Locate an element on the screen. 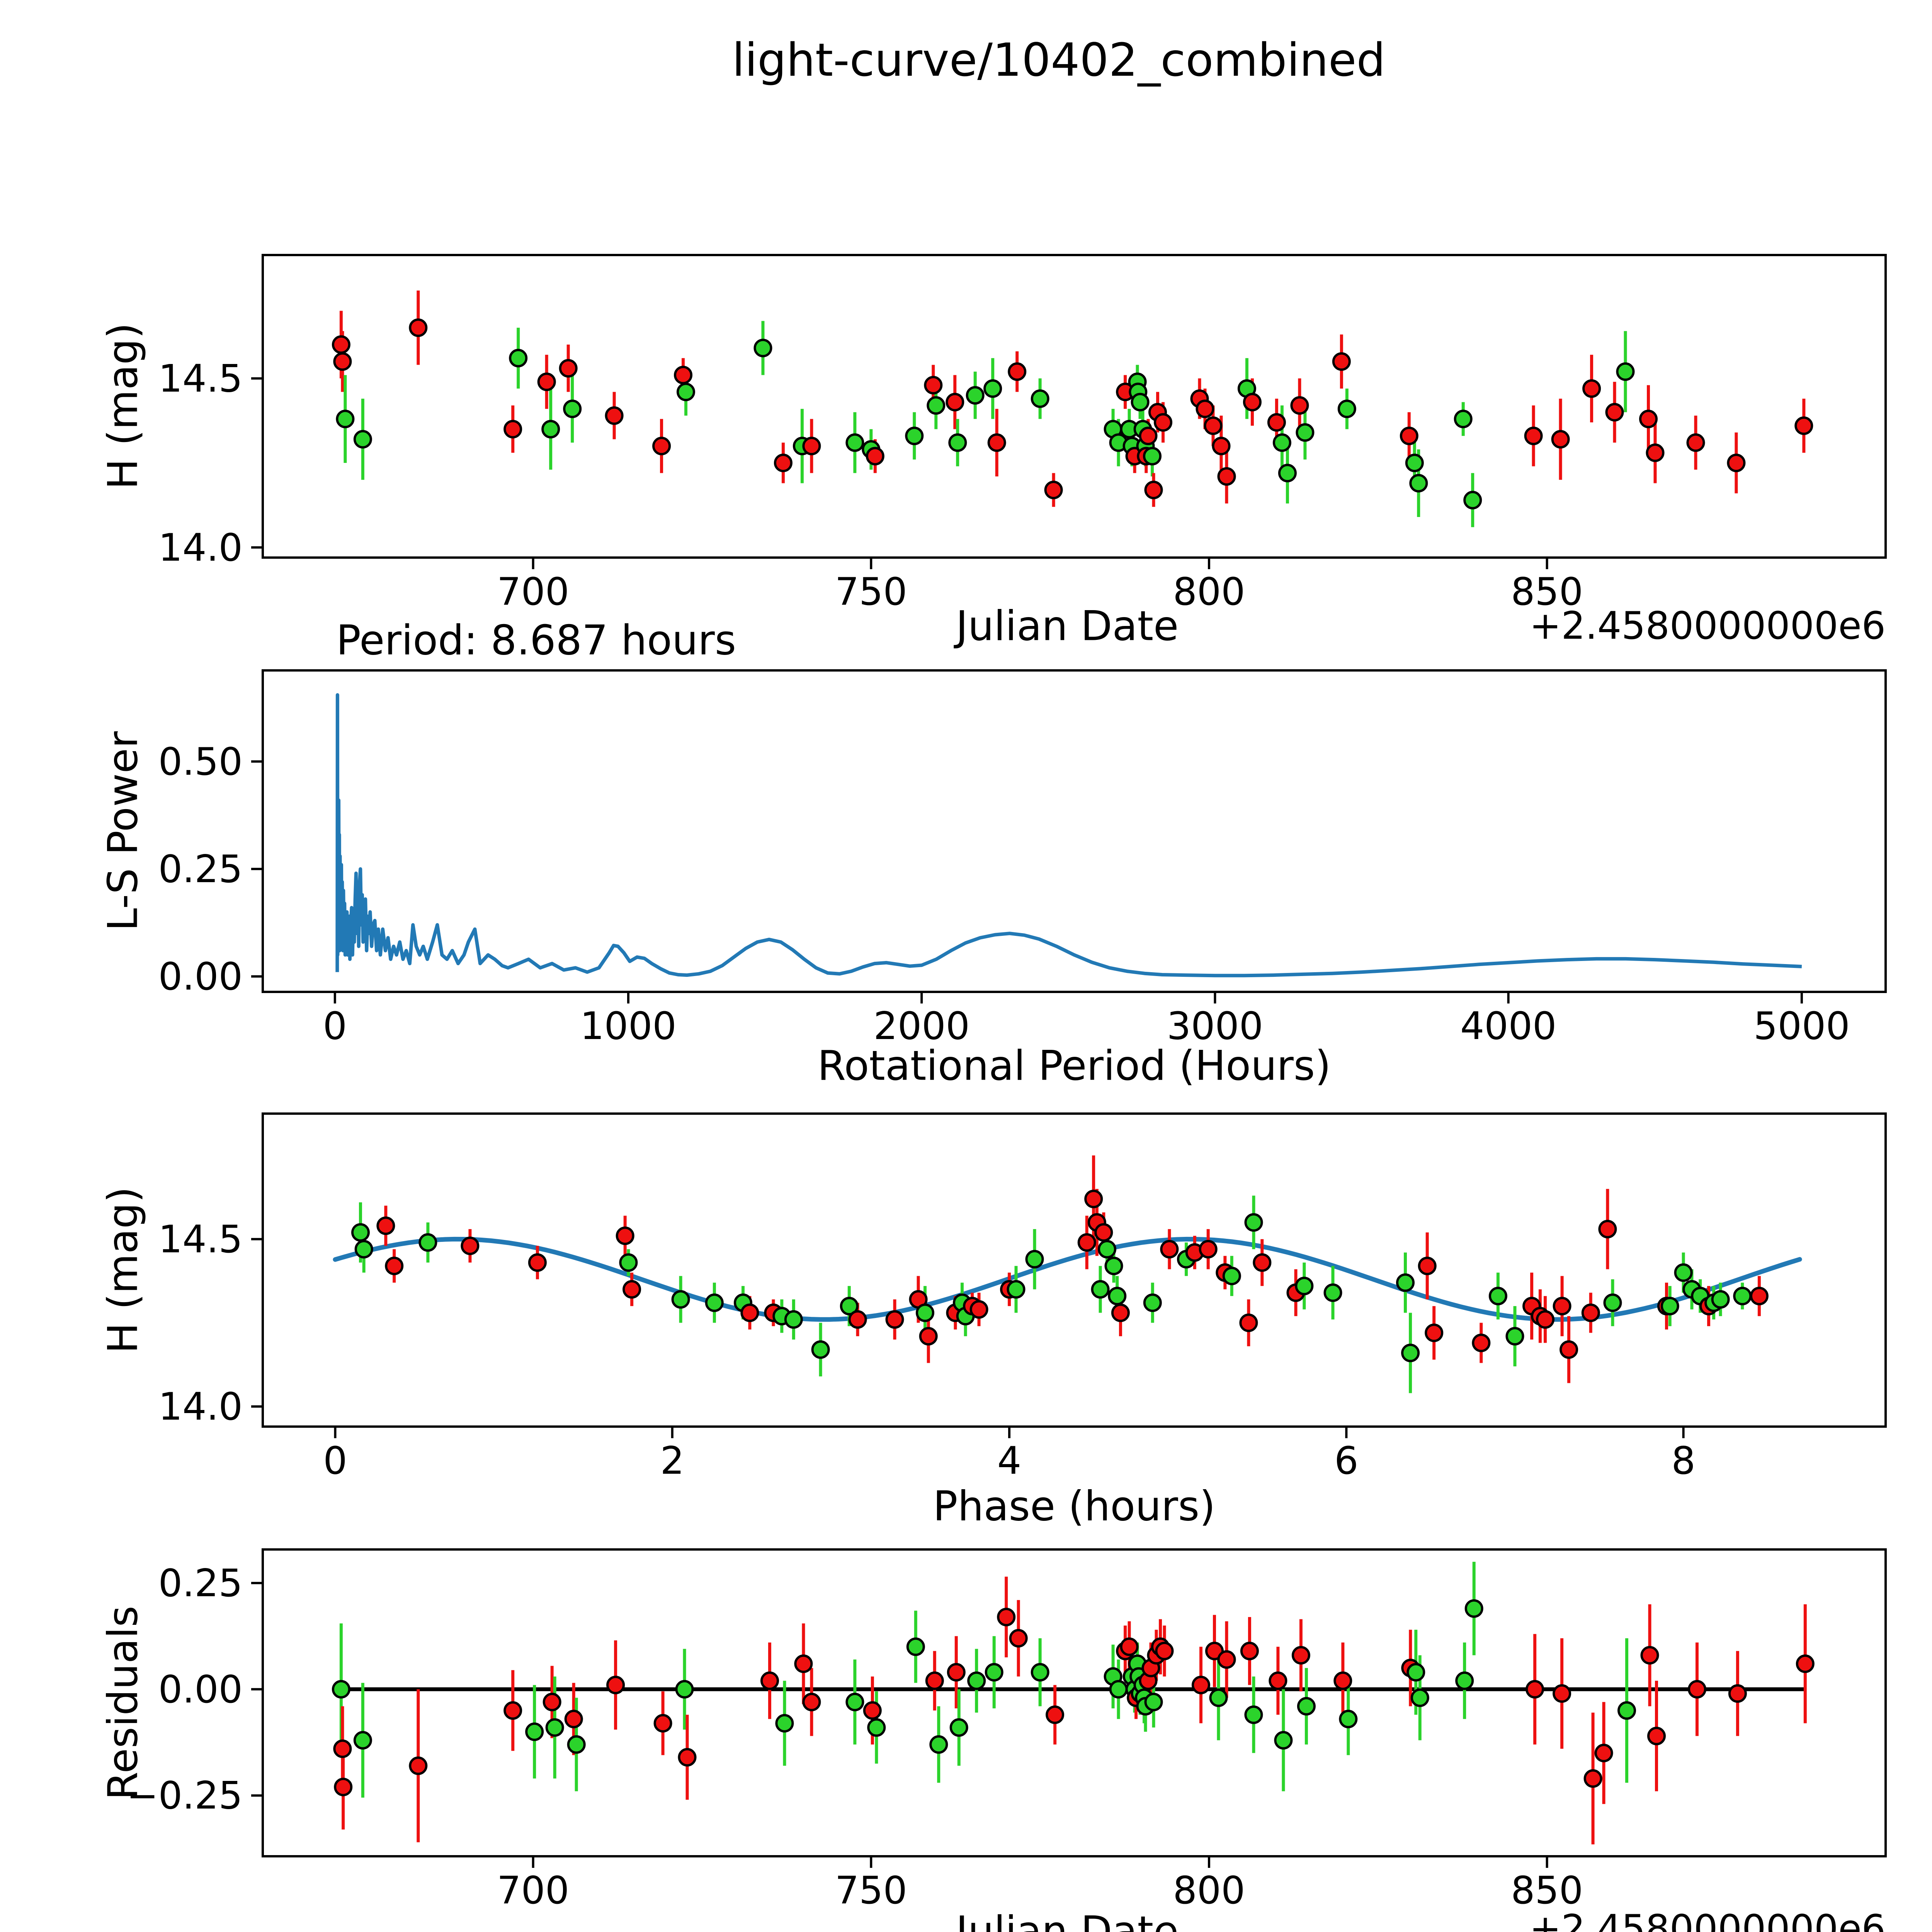  tick-label: 3000 is located at coordinates (1215, 1026).